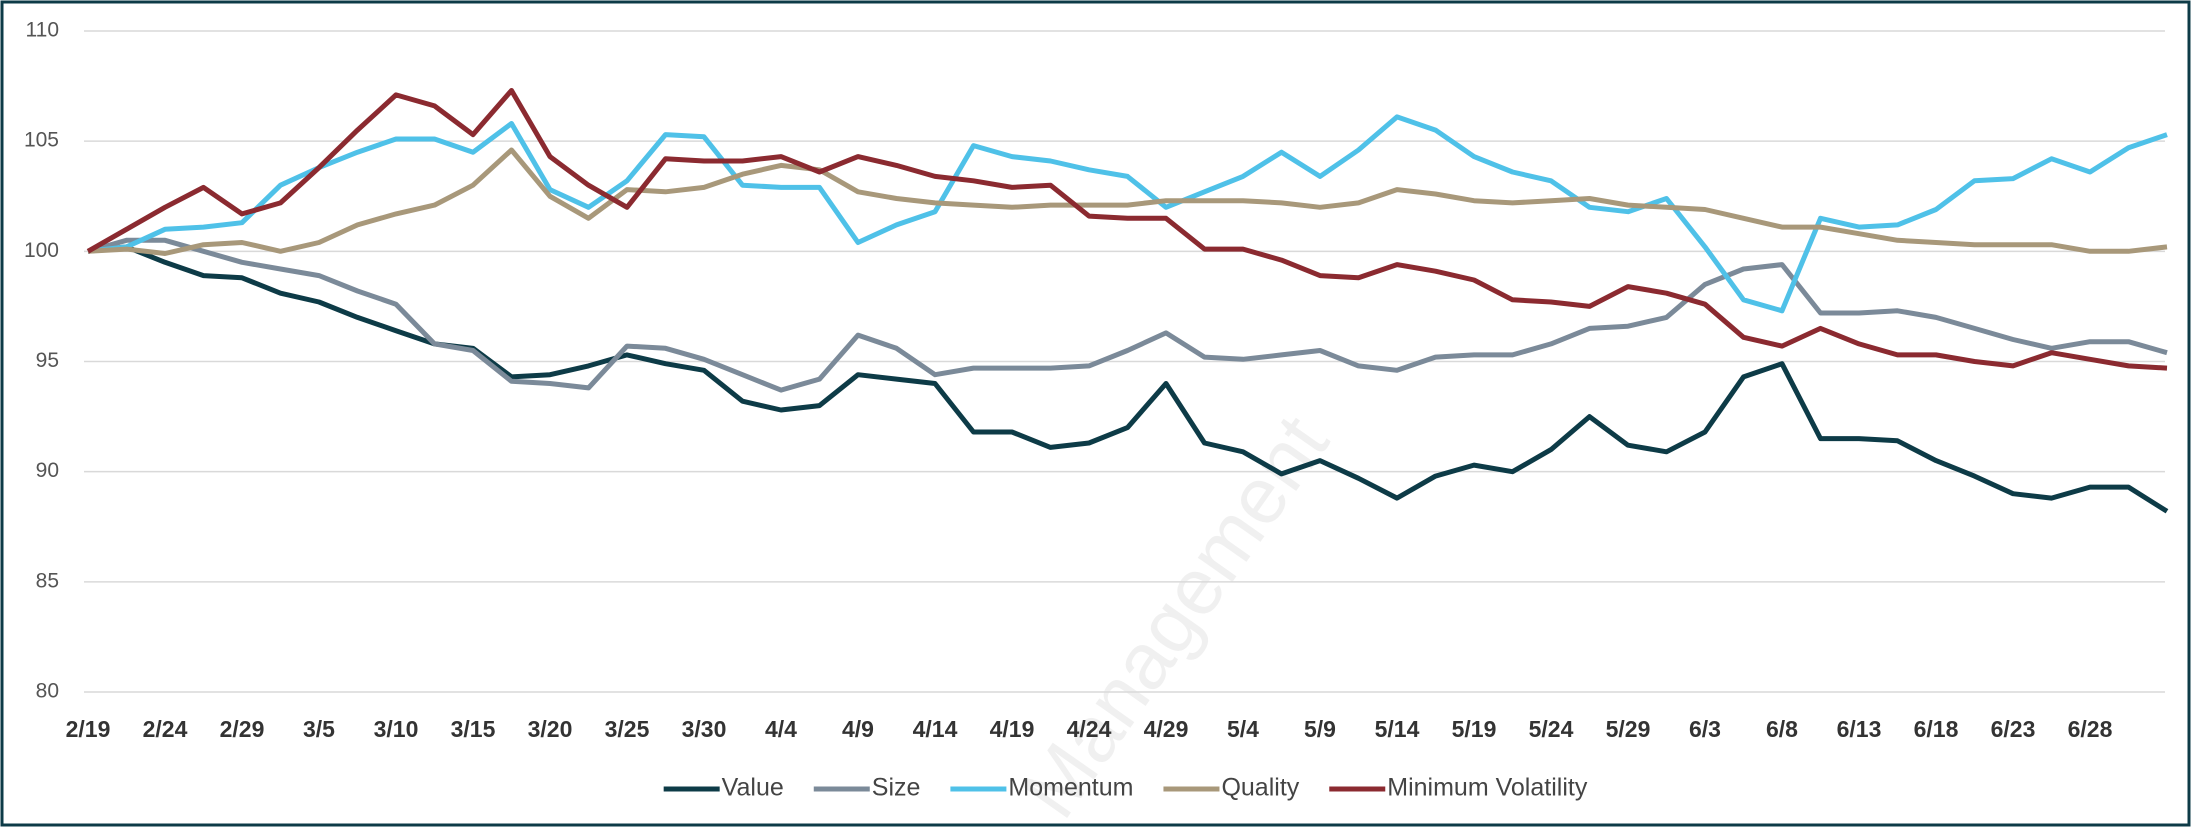 This screenshot has height=827, width=2191. I want to click on x-tick-label: 5/19, so click(1474, 729).